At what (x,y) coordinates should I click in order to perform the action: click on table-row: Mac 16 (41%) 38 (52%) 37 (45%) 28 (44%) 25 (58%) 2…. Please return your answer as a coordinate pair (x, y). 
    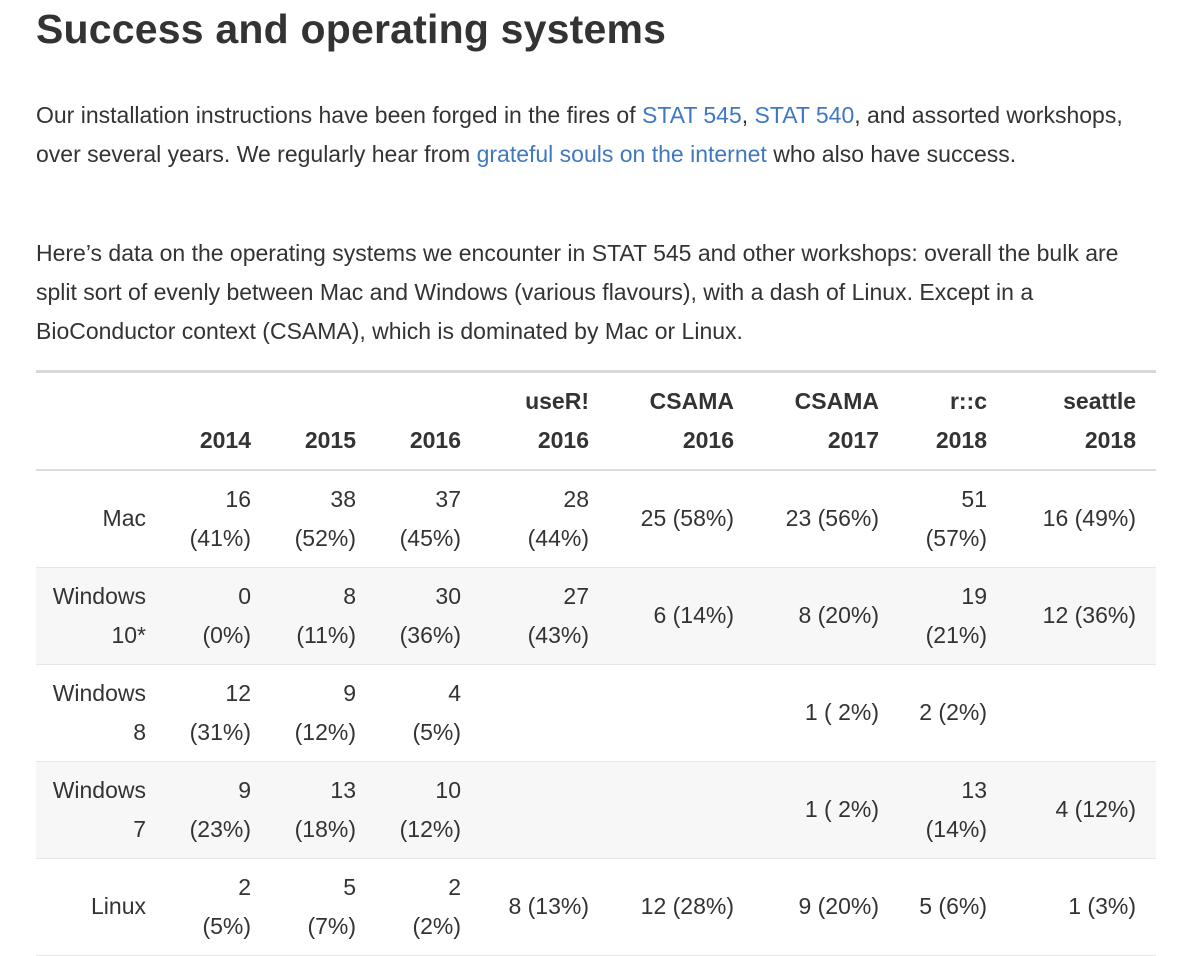
    Looking at the image, I should click on (596, 519).